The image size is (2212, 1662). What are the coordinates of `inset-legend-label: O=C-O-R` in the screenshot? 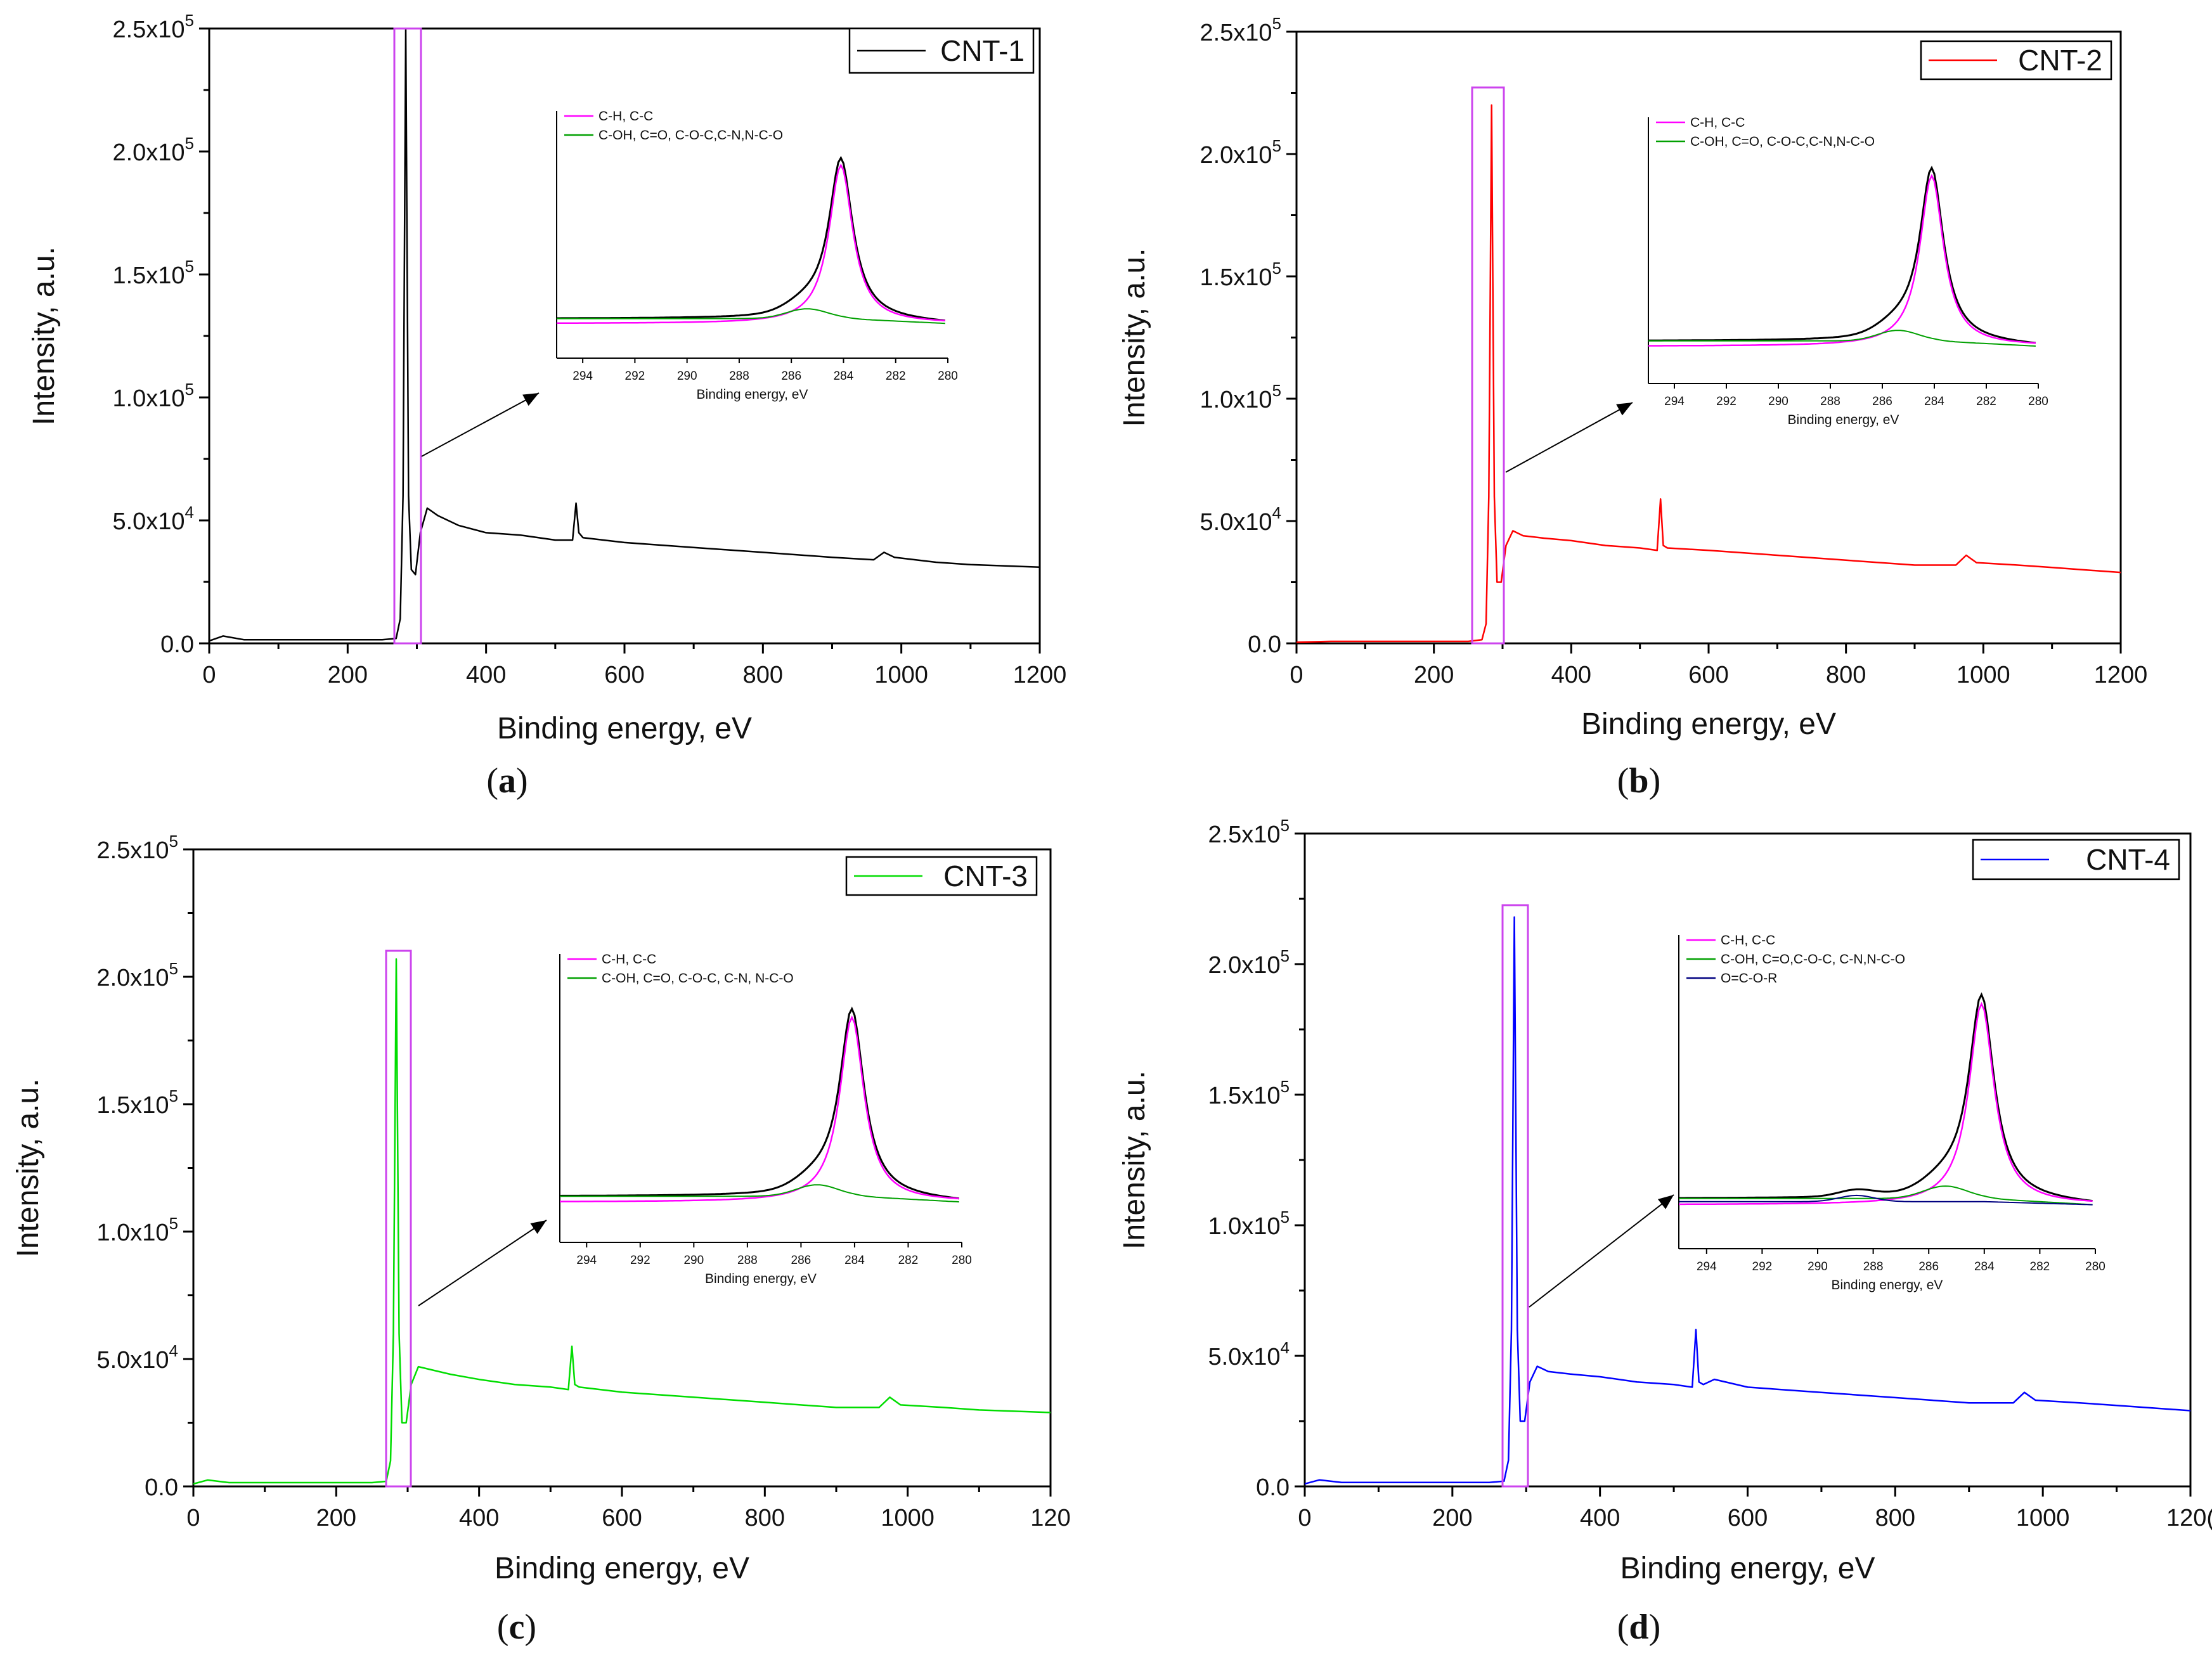 It's located at (1749, 978).